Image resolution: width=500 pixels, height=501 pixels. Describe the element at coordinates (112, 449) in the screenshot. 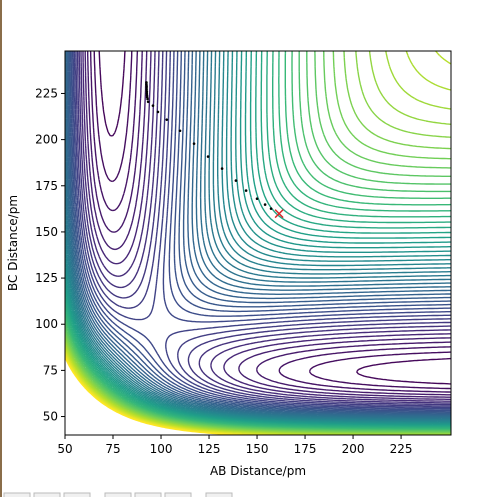

I see `x-tick-label: 75` at that location.